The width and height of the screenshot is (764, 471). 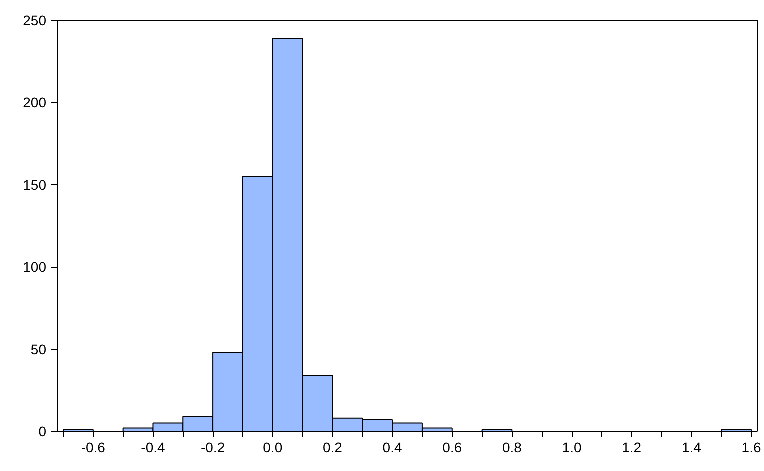 What do you see at coordinates (692, 448) in the screenshot?
I see `x-tick-label: 1.4` at bounding box center [692, 448].